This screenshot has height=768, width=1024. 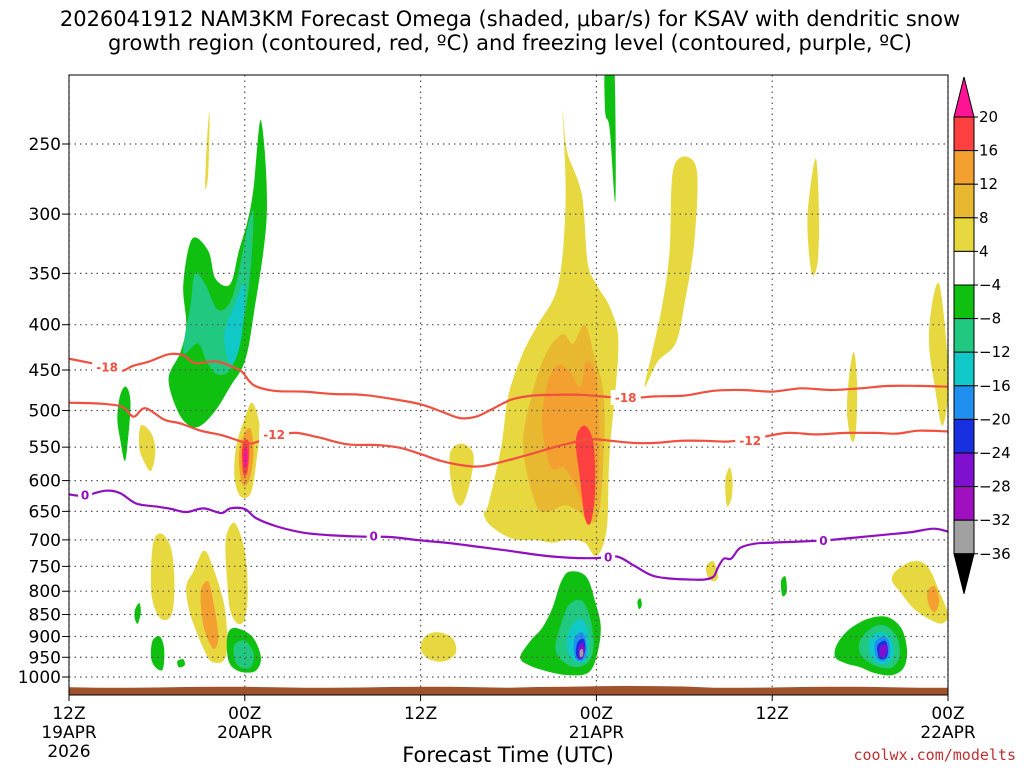 What do you see at coordinates (45, 448) in the screenshot?
I see `y-tick-label-550: 550` at bounding box center [45, 448].